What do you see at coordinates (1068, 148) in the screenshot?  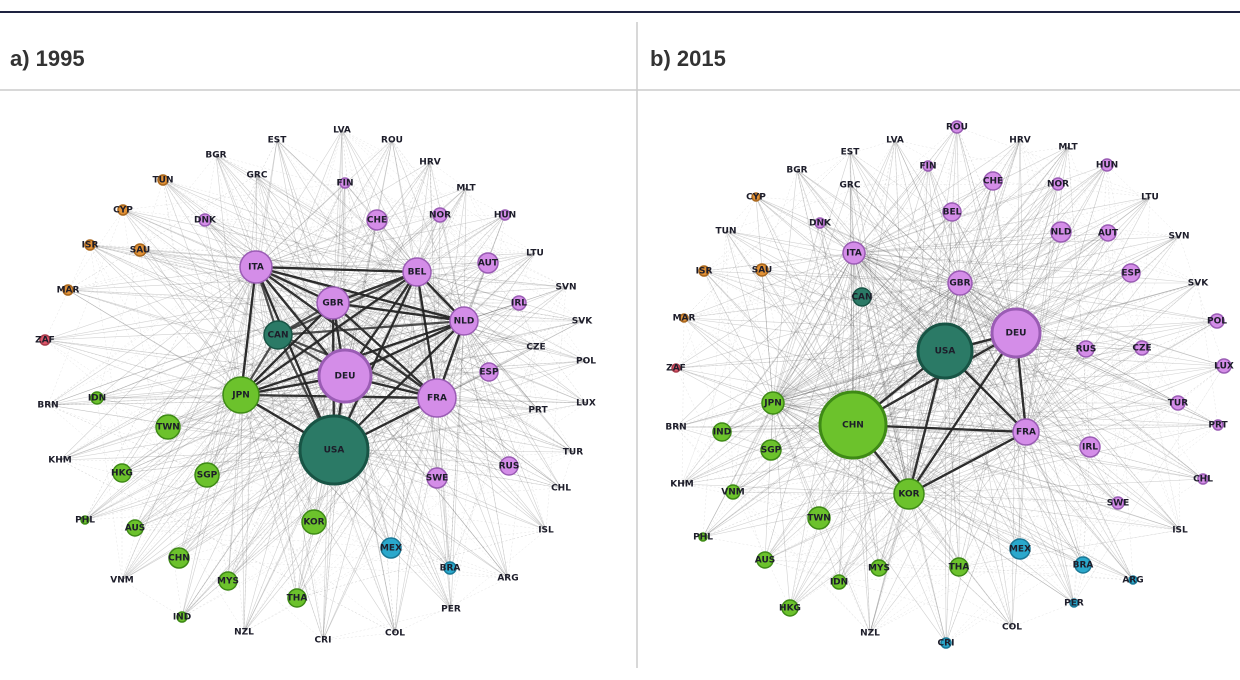 I see `node-label: MLT` at bounding box center [1068, 148].